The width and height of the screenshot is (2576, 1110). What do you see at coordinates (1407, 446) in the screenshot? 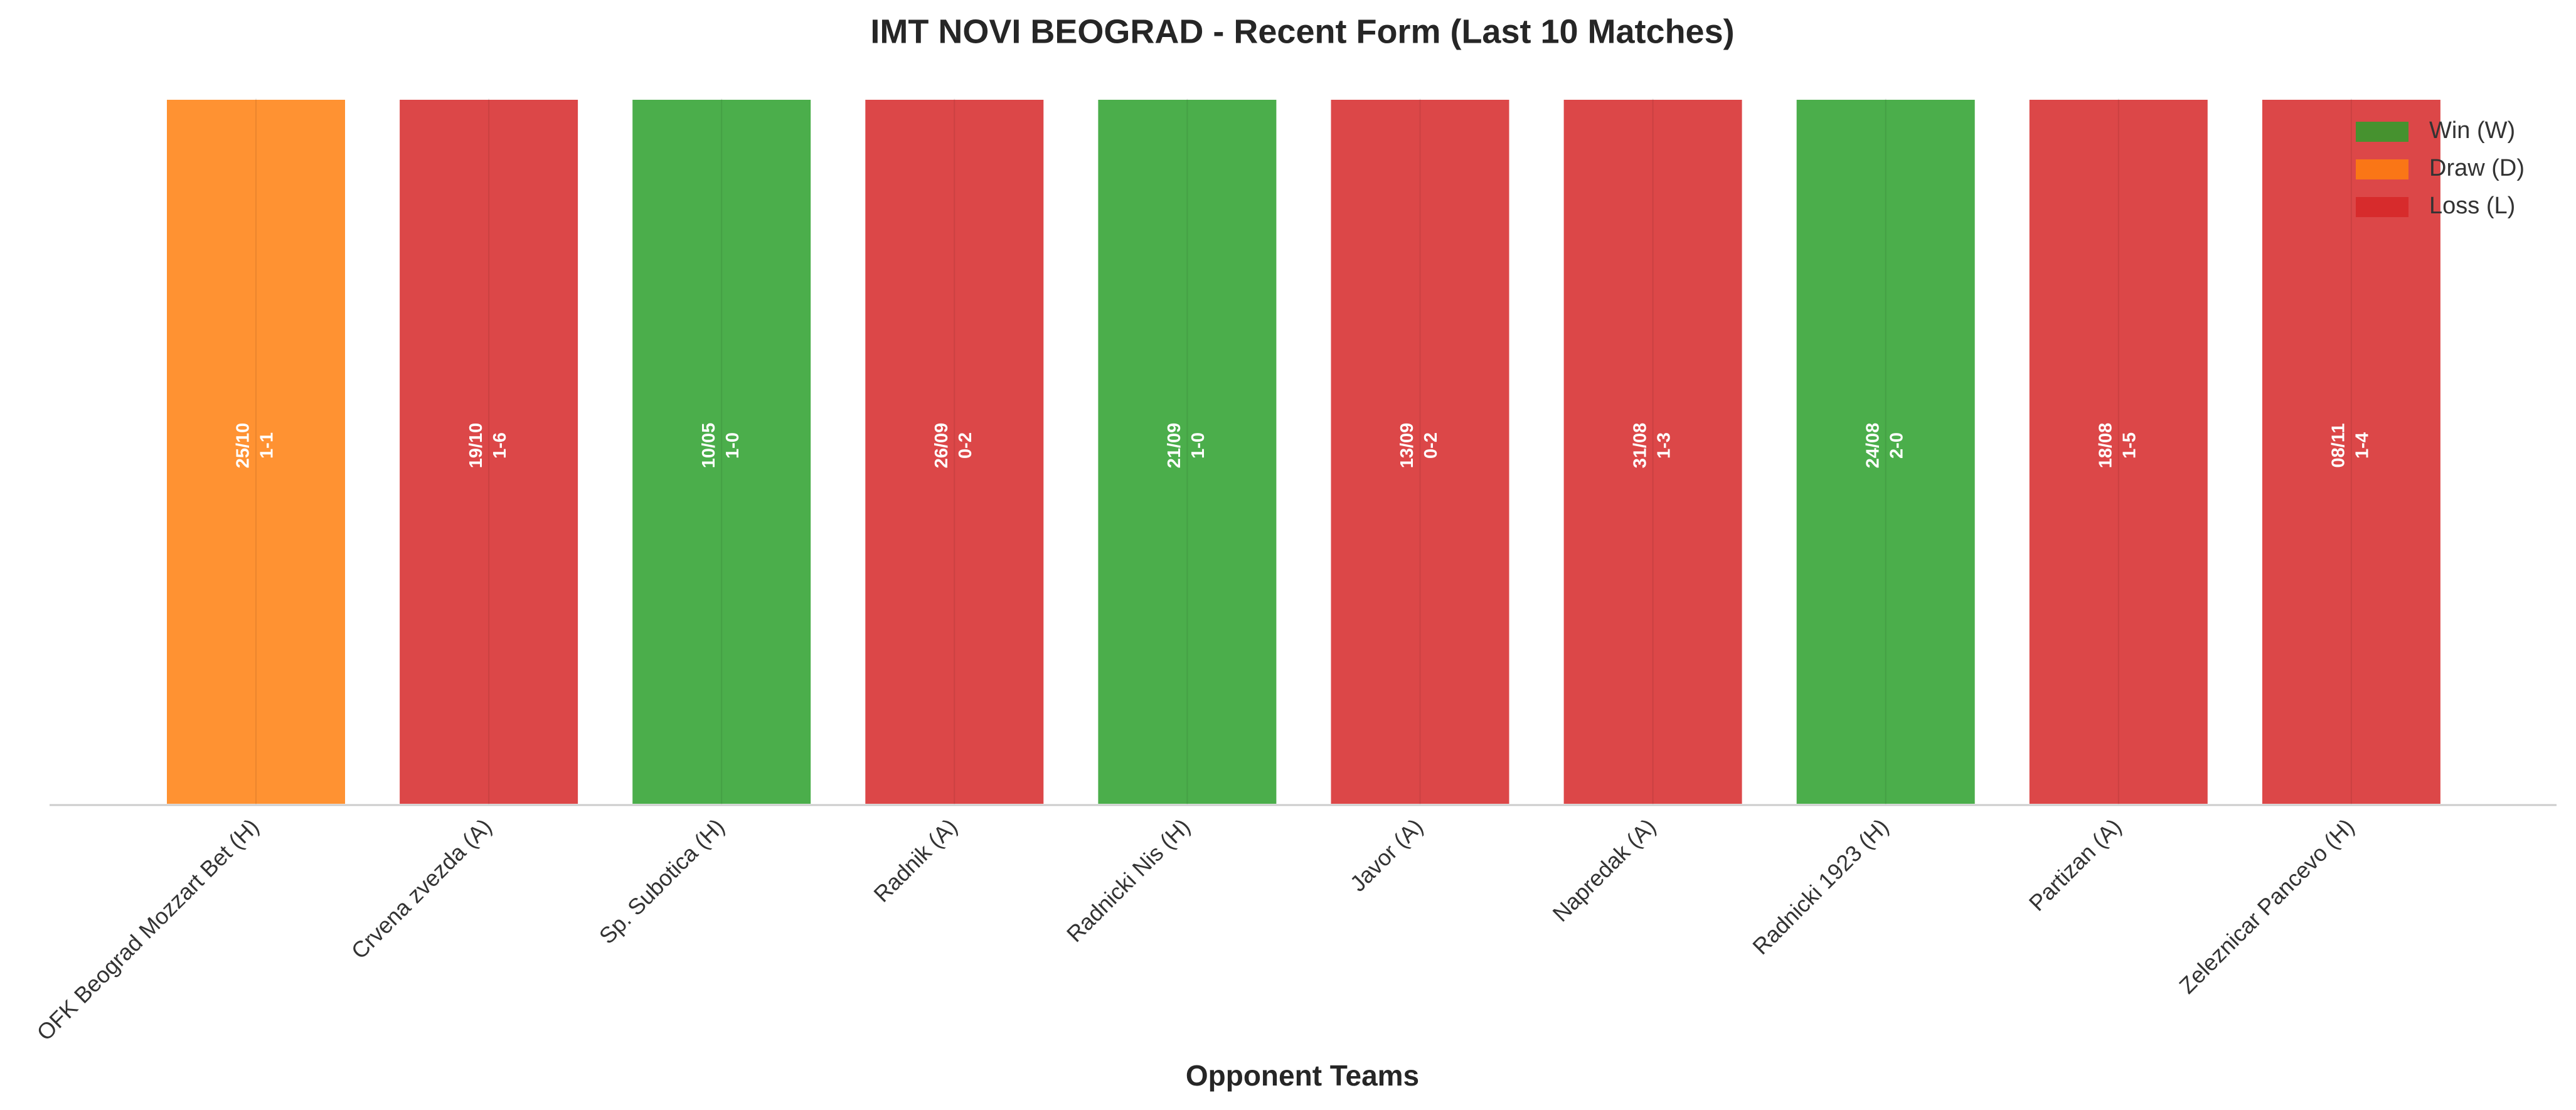
I see `bar-annotation: 13/09` at bounding box center [1407, 446].